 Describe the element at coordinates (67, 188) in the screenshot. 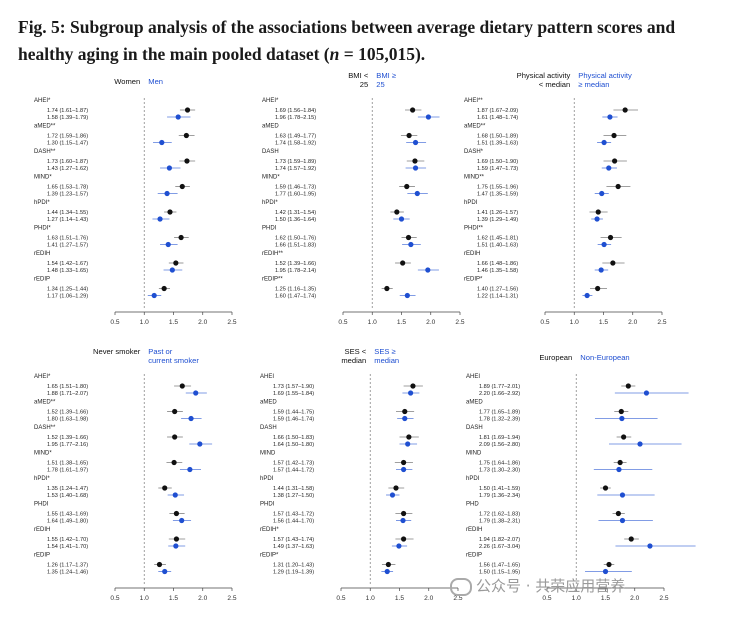

I see `value-label-a: 1.65 (1.53–1.78)` at that location.